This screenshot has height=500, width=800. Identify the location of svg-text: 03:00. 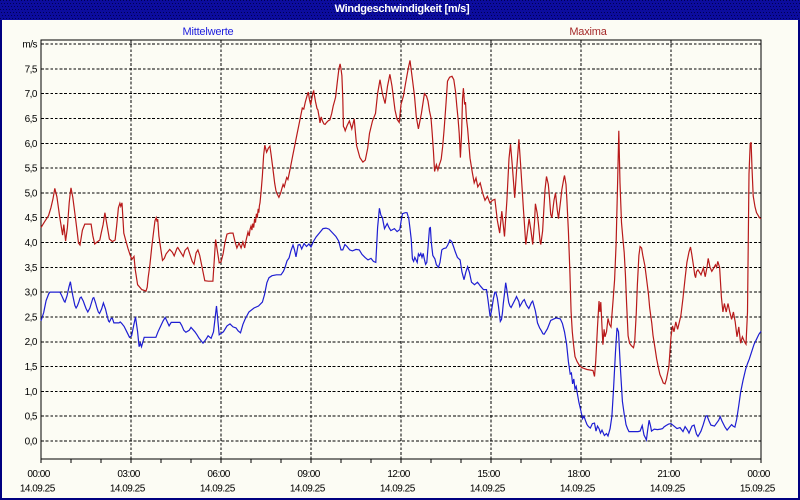
(128, 474).